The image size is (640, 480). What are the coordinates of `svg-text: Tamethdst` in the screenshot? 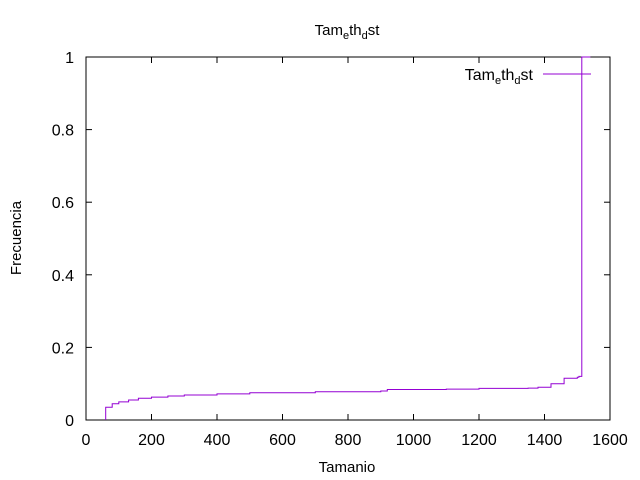 It's located at (348, 32).